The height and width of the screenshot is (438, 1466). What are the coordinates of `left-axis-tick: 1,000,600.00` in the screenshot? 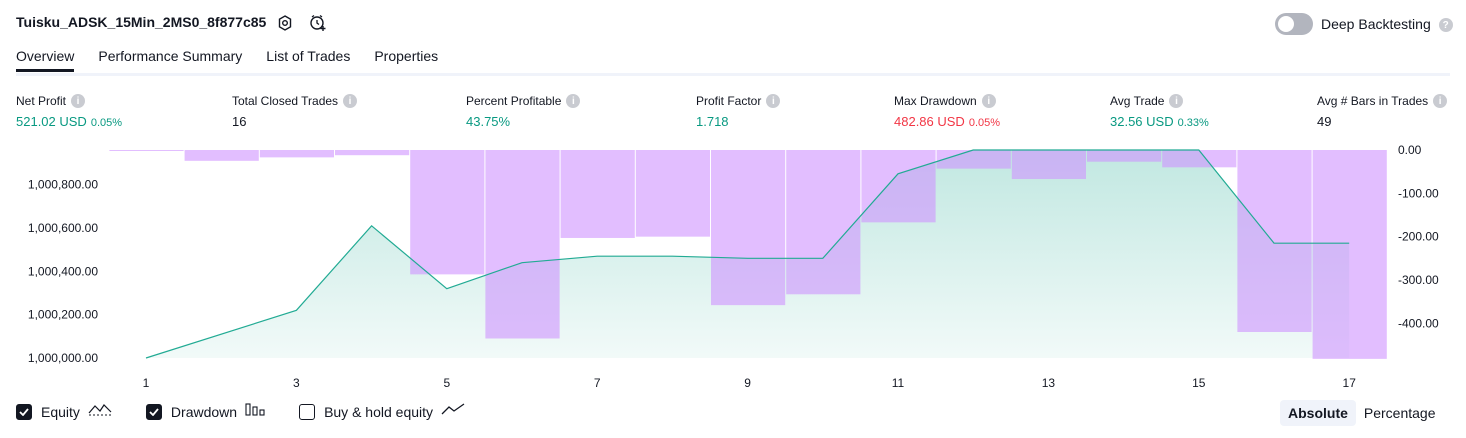 It's located at (63, 228).